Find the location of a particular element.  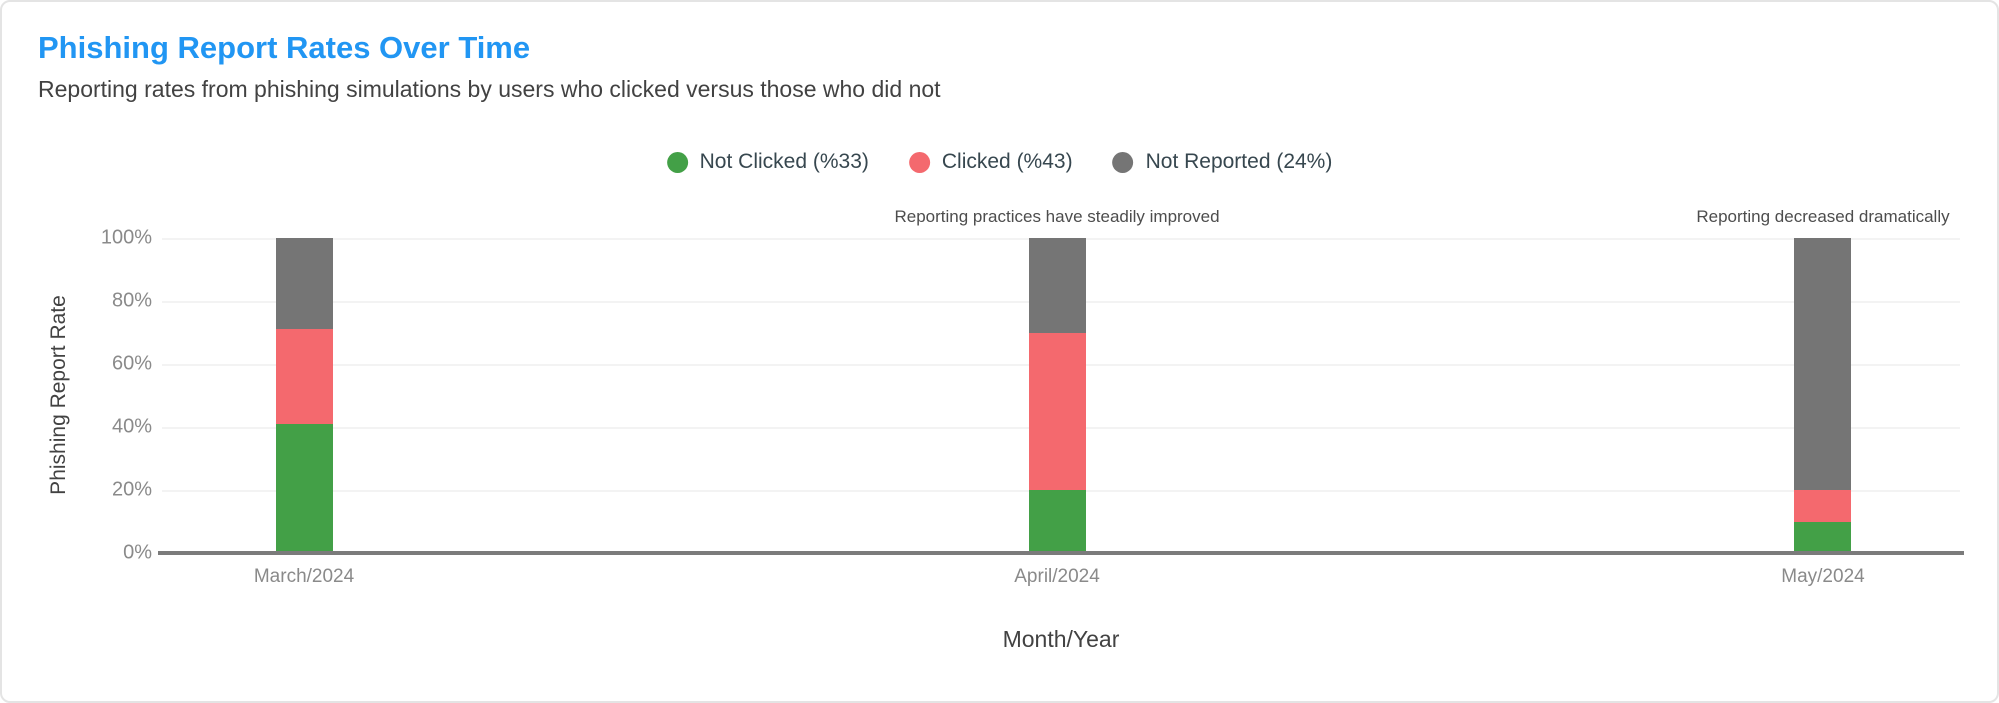

y-axis-title: Phishing Report Rate is located at coordinates (58, 395).